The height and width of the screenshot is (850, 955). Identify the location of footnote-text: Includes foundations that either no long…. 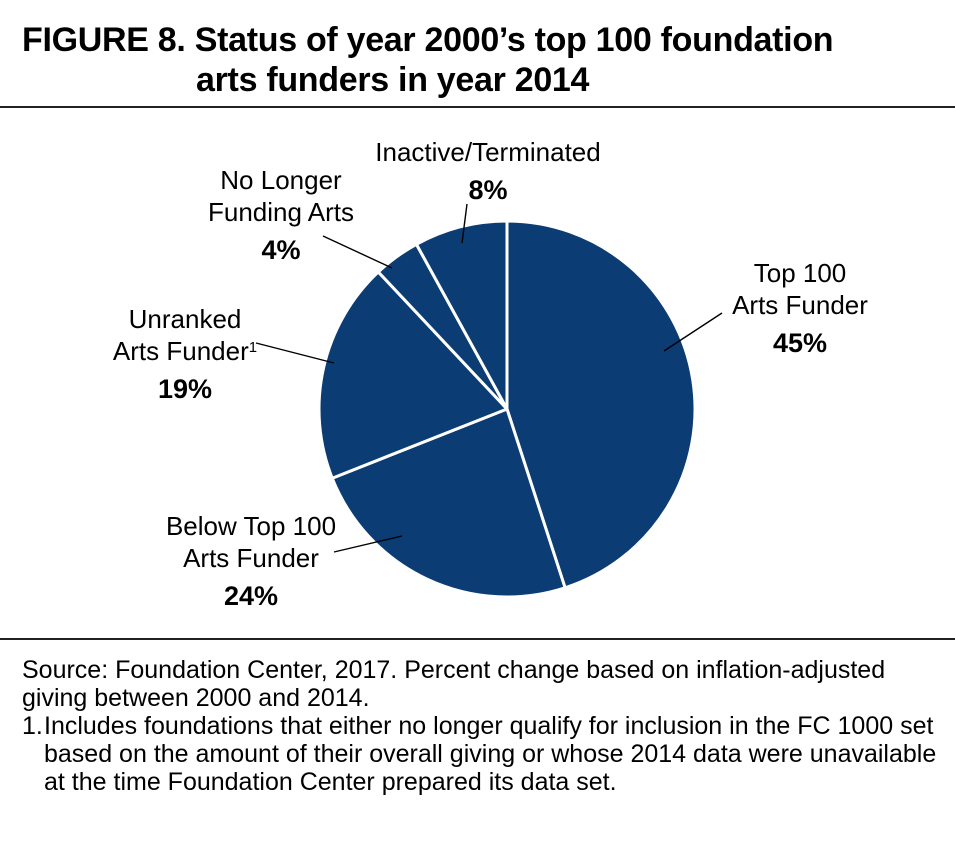
(490, 754).